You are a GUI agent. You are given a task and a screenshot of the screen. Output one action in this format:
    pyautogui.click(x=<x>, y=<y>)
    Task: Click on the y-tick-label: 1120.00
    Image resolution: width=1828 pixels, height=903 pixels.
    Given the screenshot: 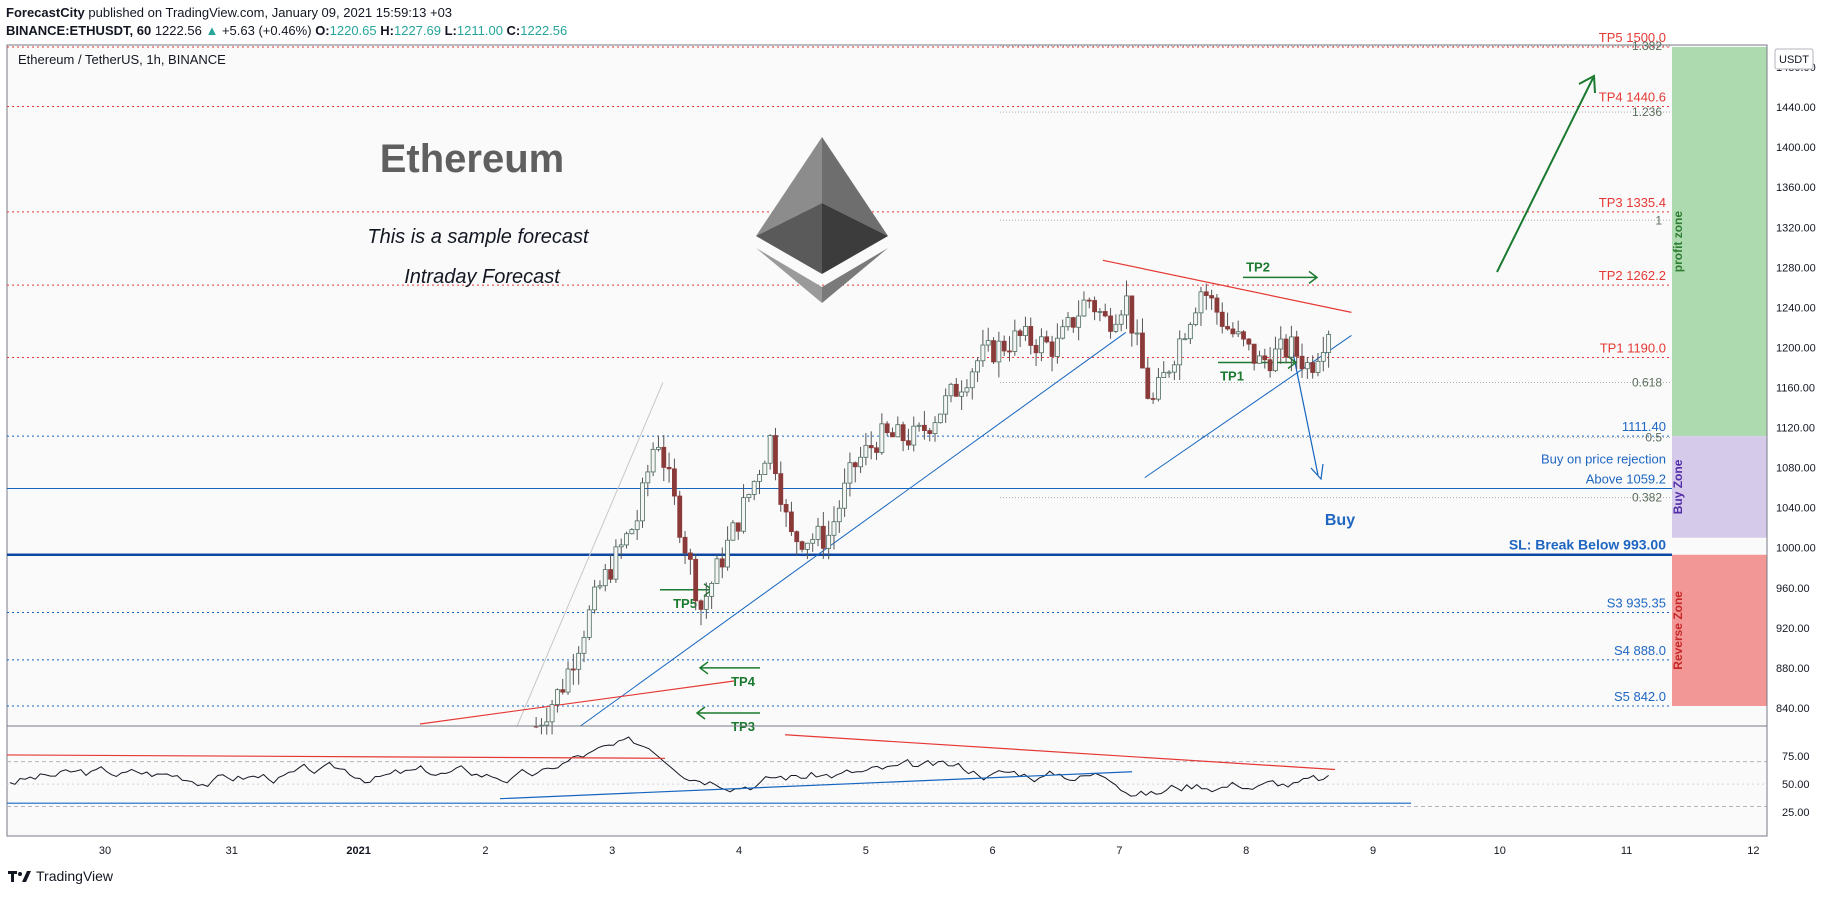 What is the action you would take?
    pyautogui.click(x=1795, y=429)
    